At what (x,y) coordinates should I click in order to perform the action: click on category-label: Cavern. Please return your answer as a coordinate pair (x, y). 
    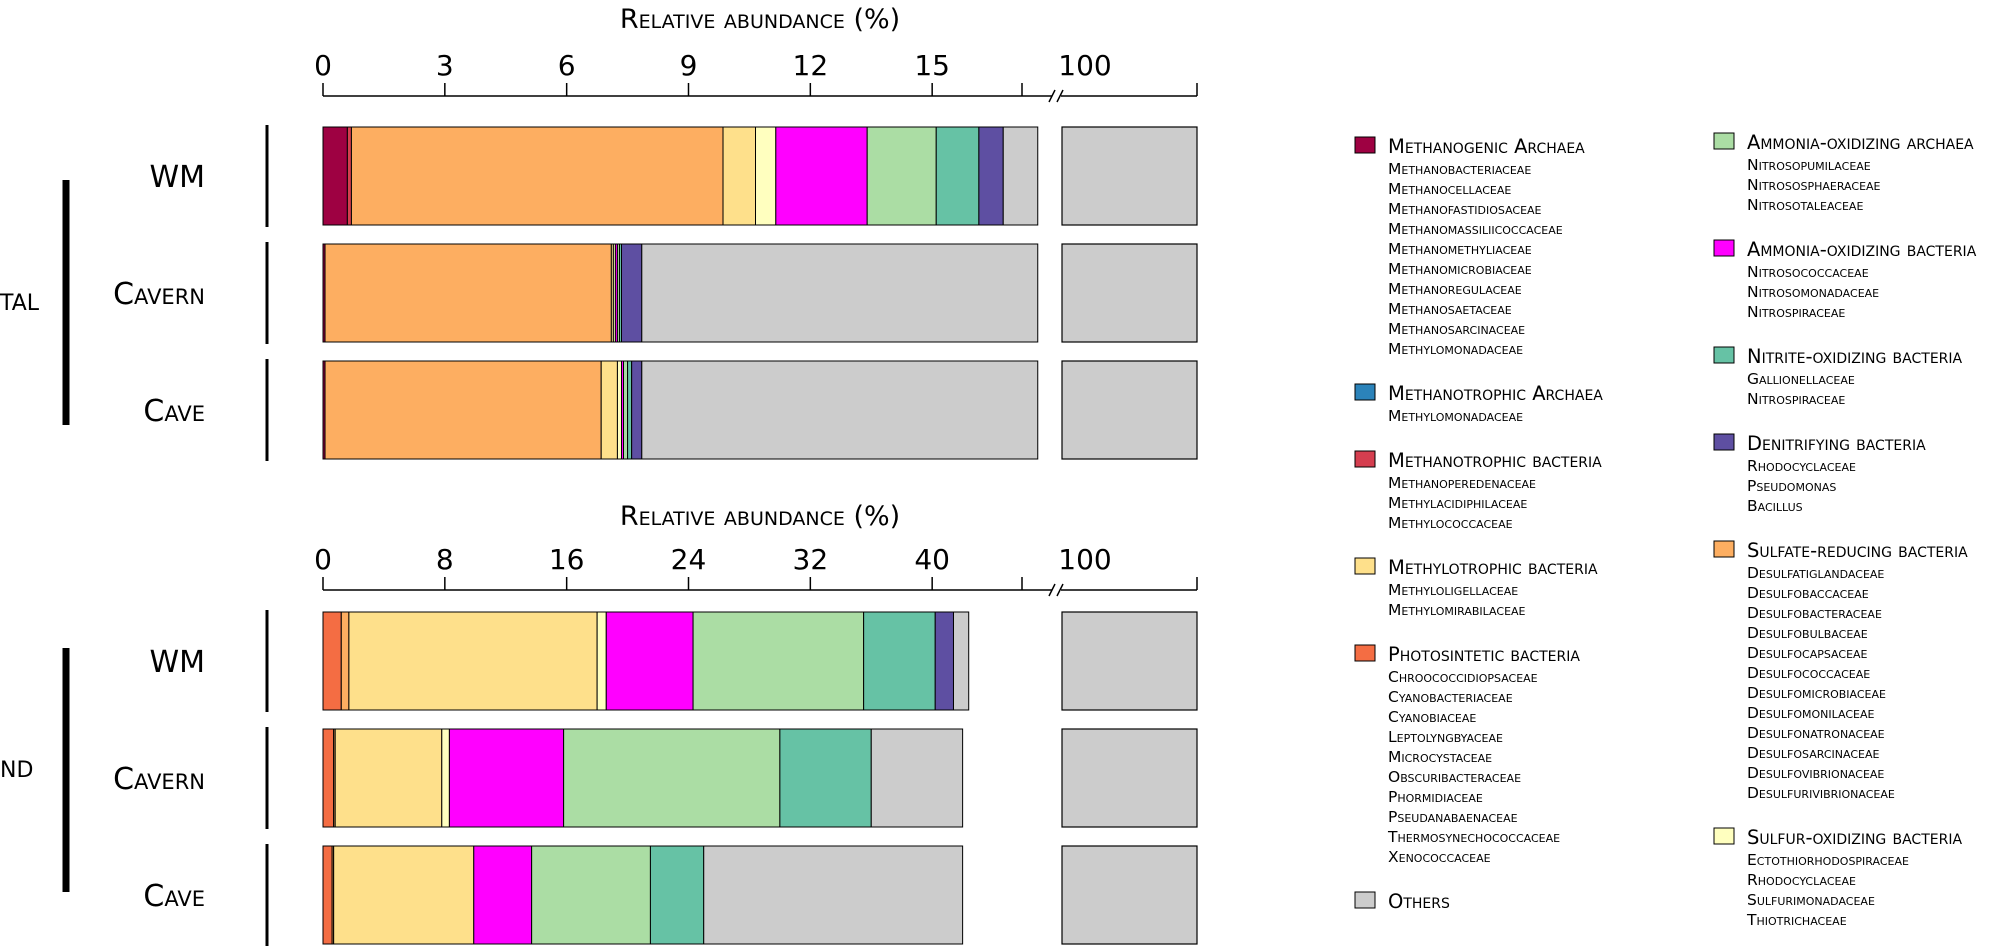
    Looking at the image, I should click on (159, 779).